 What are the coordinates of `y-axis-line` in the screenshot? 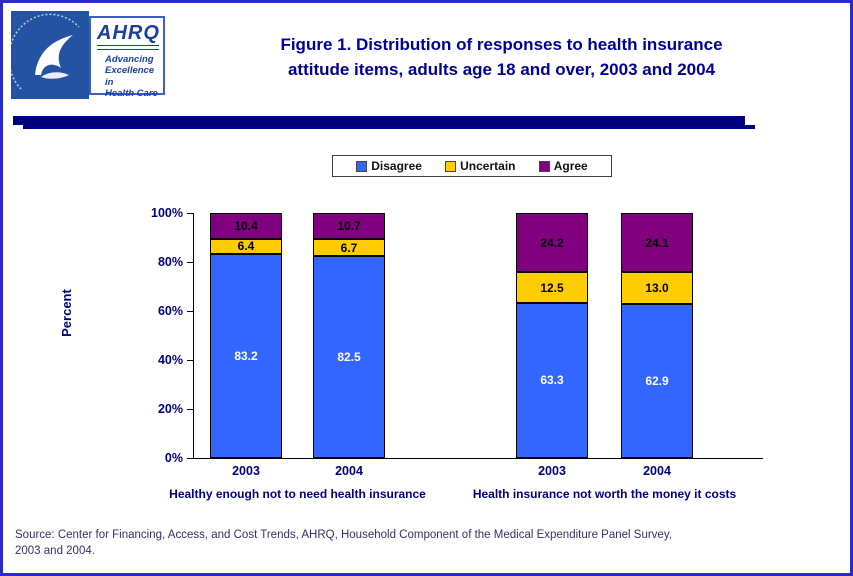 It's located at (193, 336).